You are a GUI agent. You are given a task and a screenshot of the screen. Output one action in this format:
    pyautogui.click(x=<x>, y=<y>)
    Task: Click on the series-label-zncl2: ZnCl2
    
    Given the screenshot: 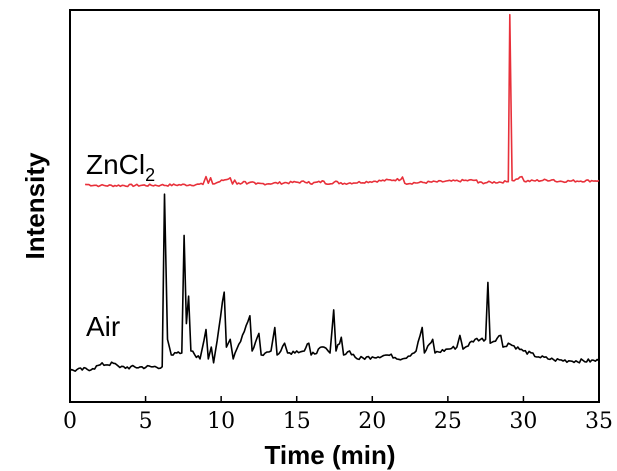 What is the action you would take?
    pyautogui.click(x=120, y=167)
    